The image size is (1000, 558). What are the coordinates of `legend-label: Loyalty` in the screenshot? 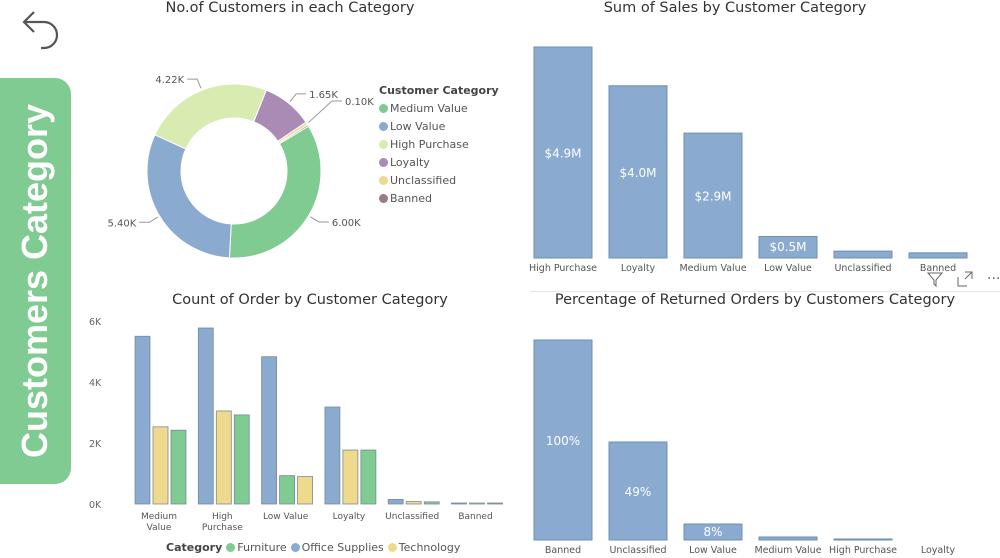 It's located at (410, 162).